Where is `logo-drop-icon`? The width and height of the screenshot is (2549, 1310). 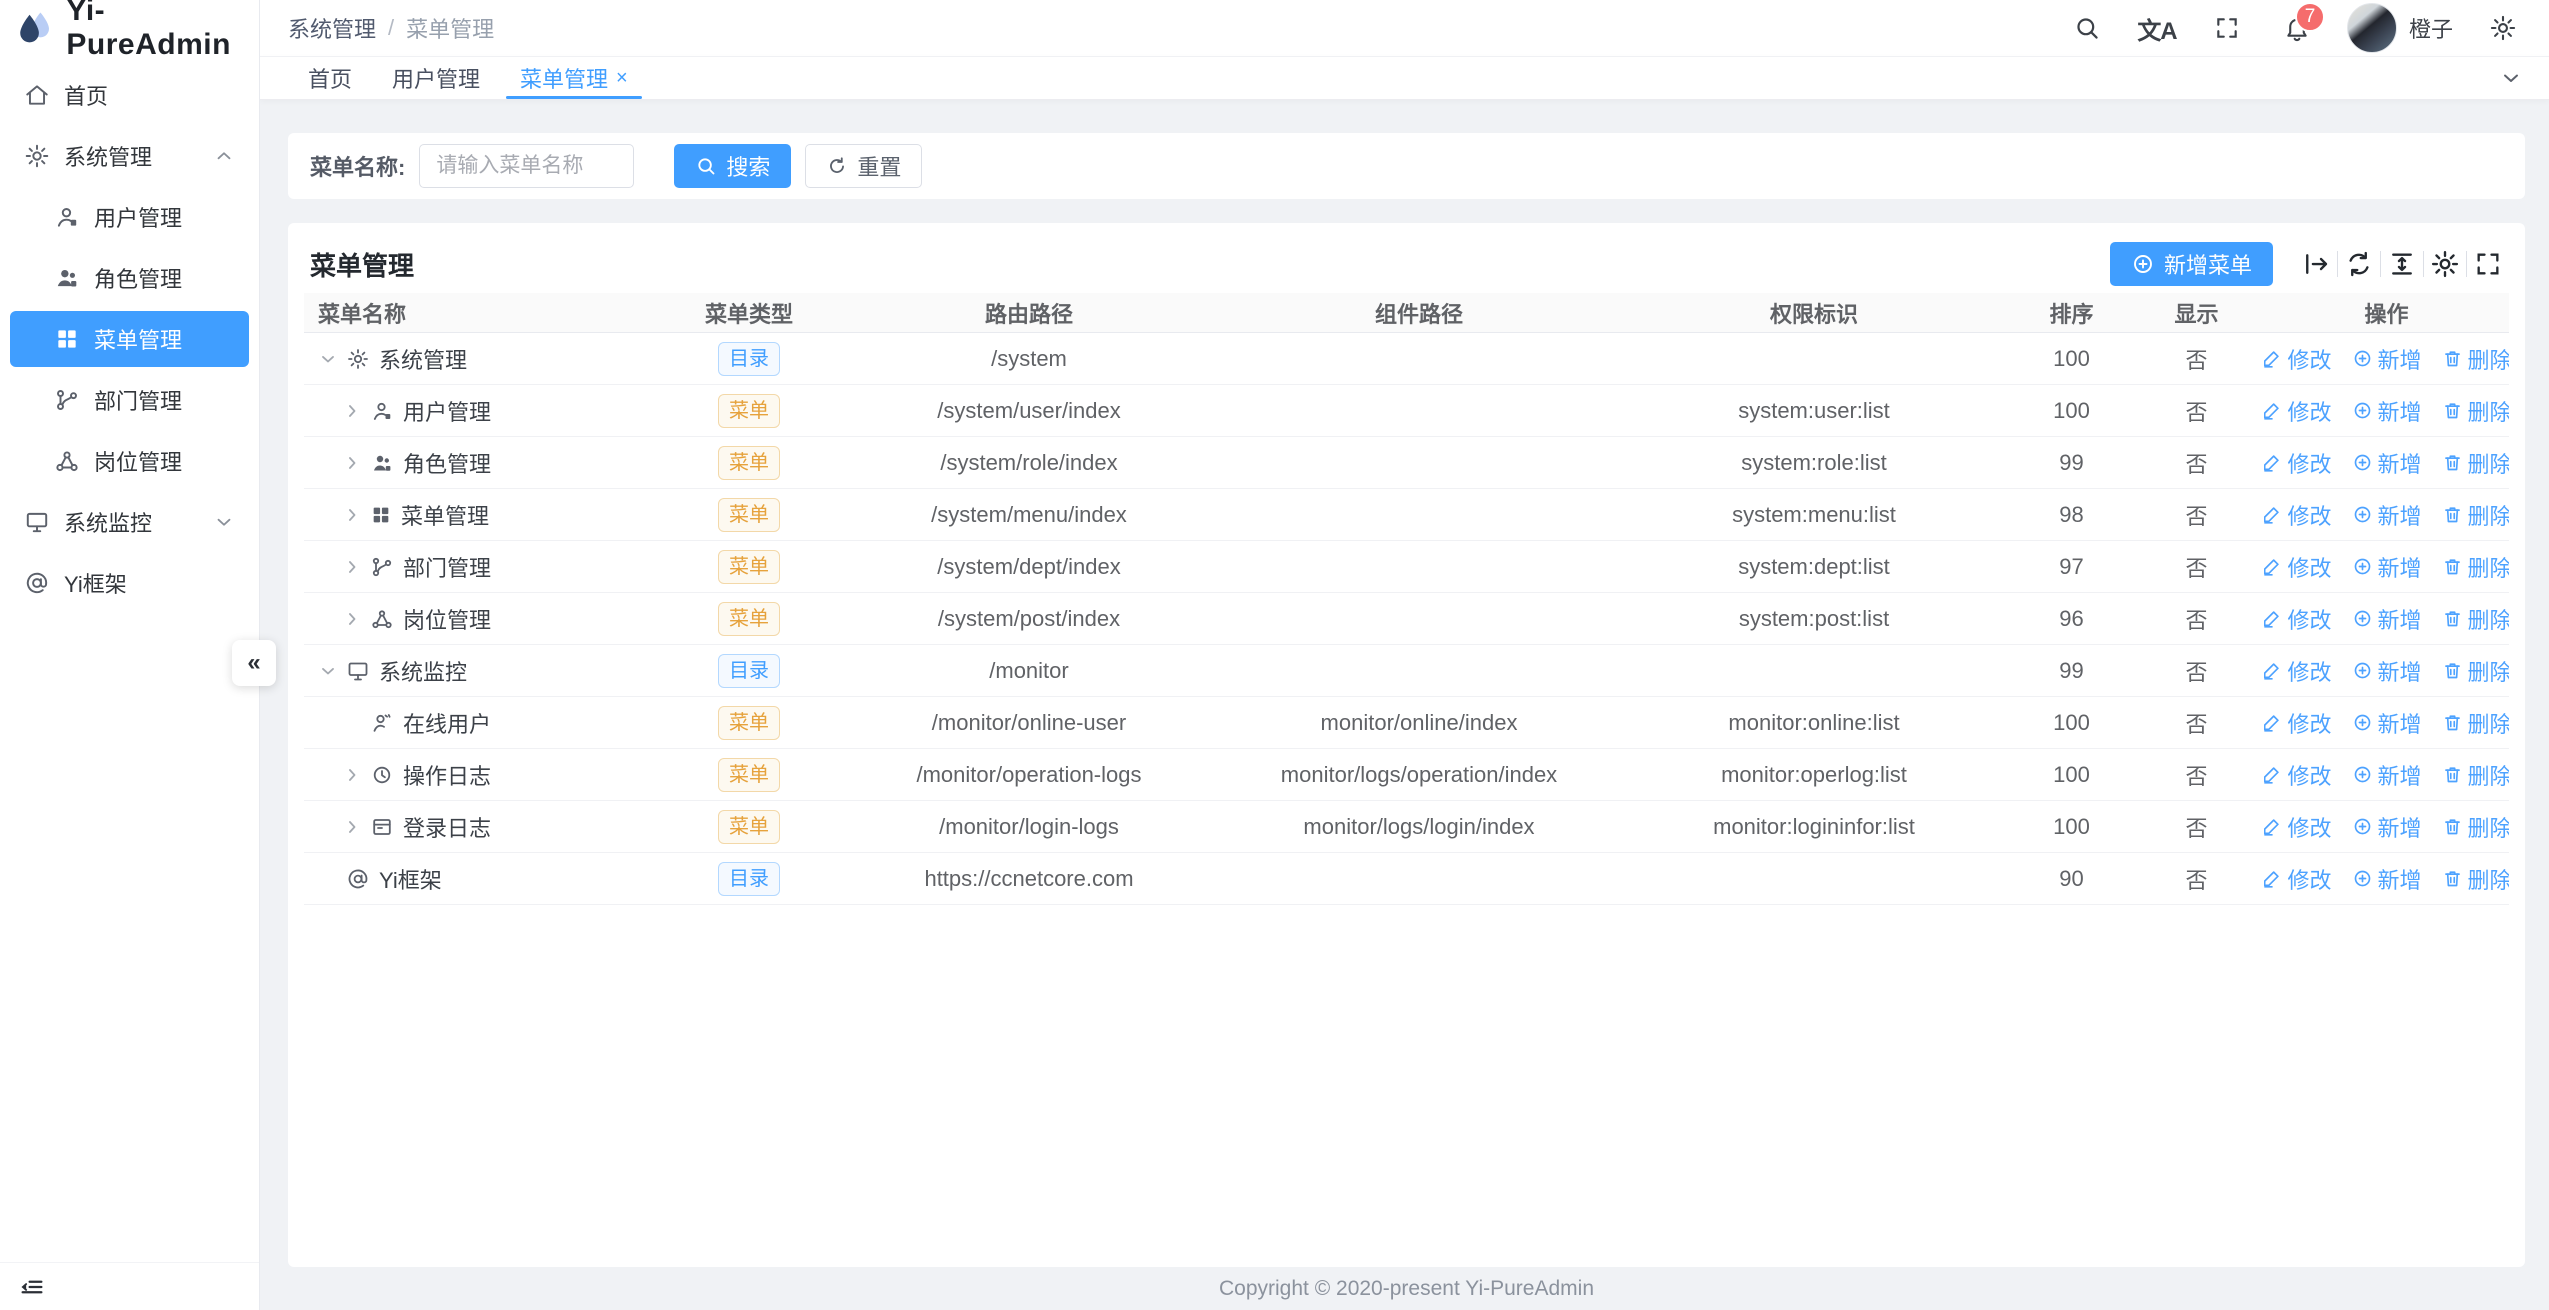
logo-drop-icon is located at coordinates (34, 27).